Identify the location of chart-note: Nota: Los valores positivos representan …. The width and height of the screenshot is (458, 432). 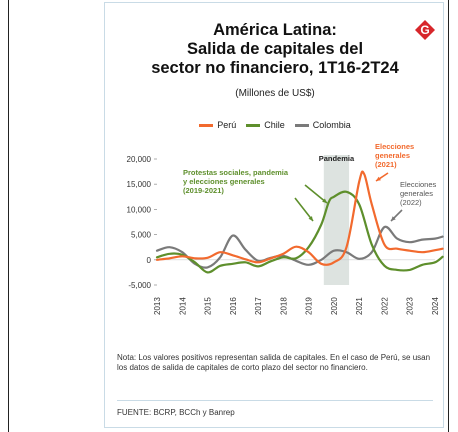
(274, 362).